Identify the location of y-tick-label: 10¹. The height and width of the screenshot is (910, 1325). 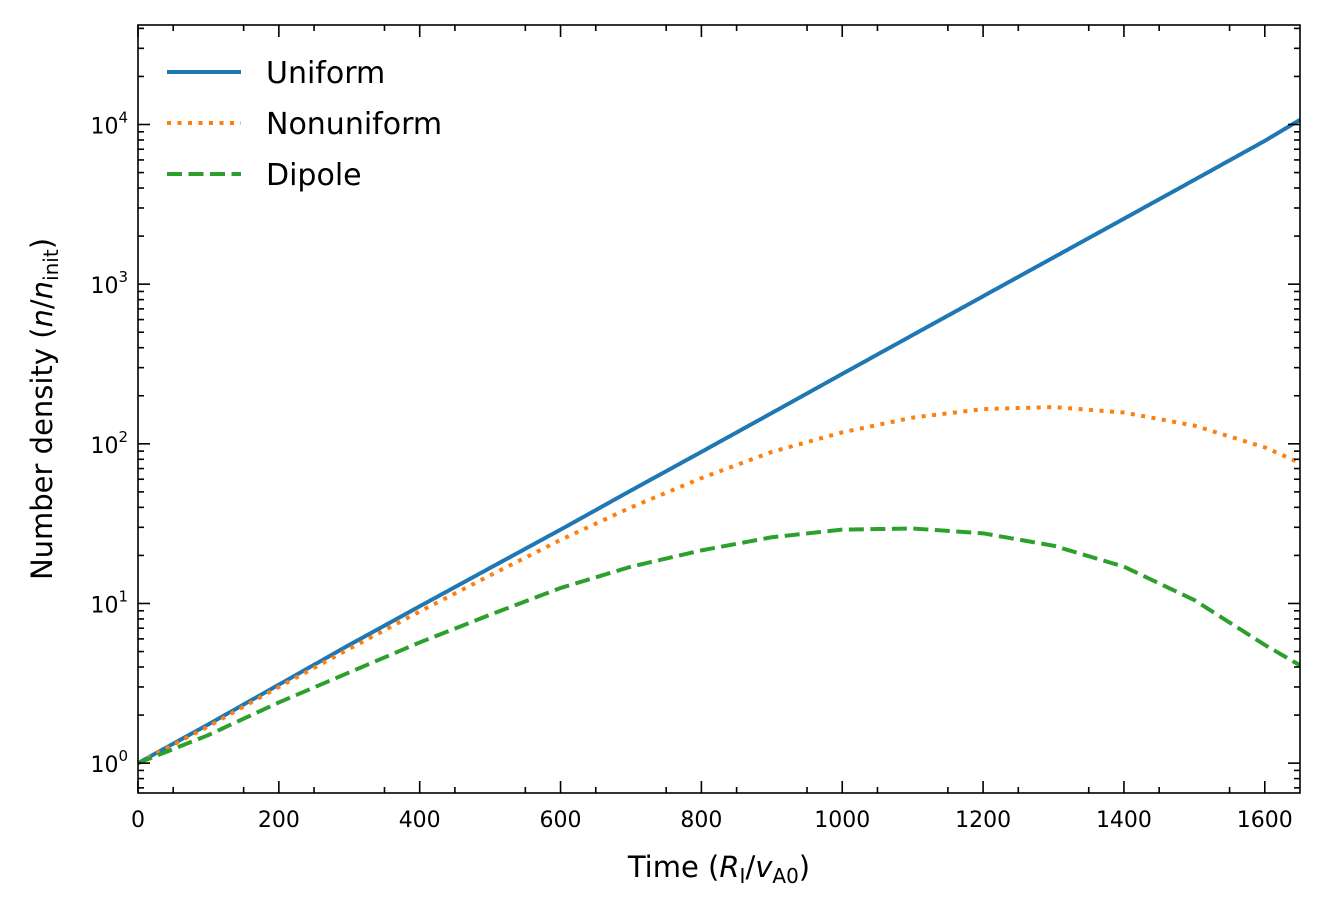
(109, 602).